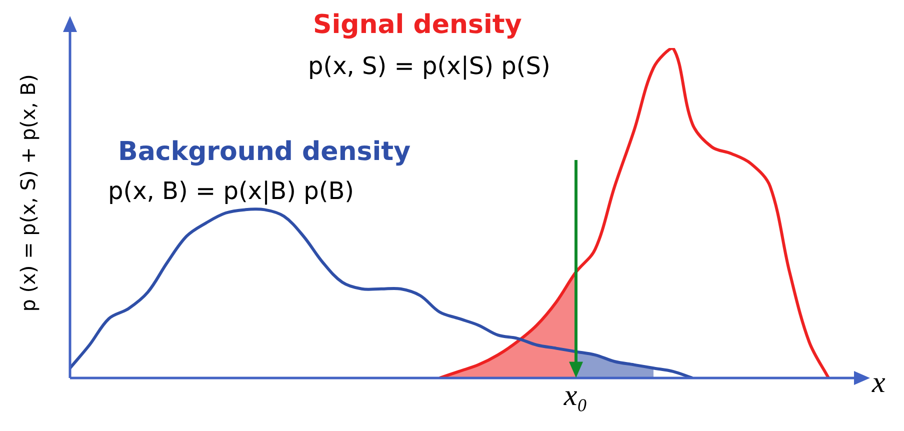  What do you see at coordinates (264, 151) in the screenshot?
I see `text: Background density` at bounding box center [264, 151].